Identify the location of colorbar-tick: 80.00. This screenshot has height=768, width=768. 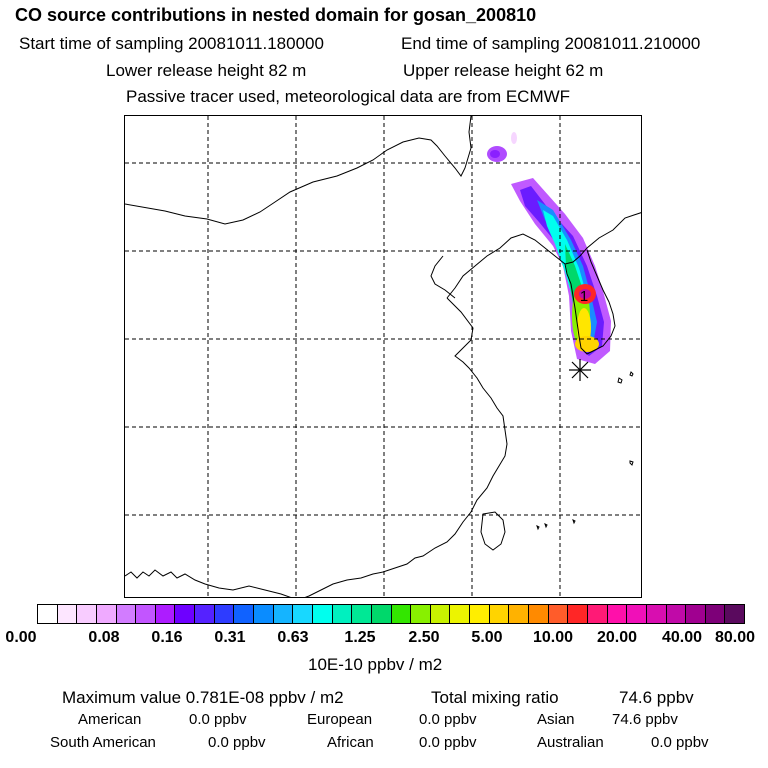
(735, 637).